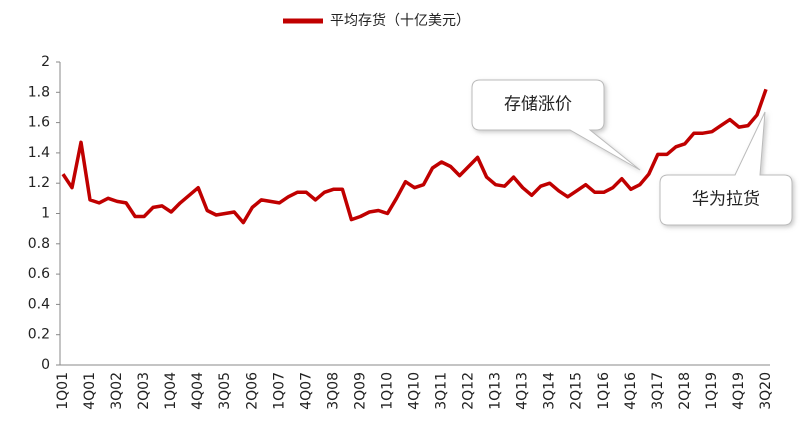  I want to click on annotation: 华为拉货, so click(726, 200).